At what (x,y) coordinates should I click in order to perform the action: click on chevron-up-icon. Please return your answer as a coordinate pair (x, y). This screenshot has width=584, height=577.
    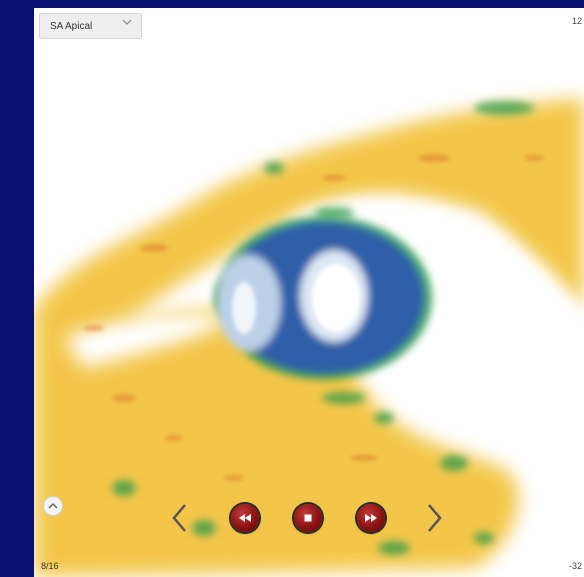
    Looking at the image, I should click on (53, 505).